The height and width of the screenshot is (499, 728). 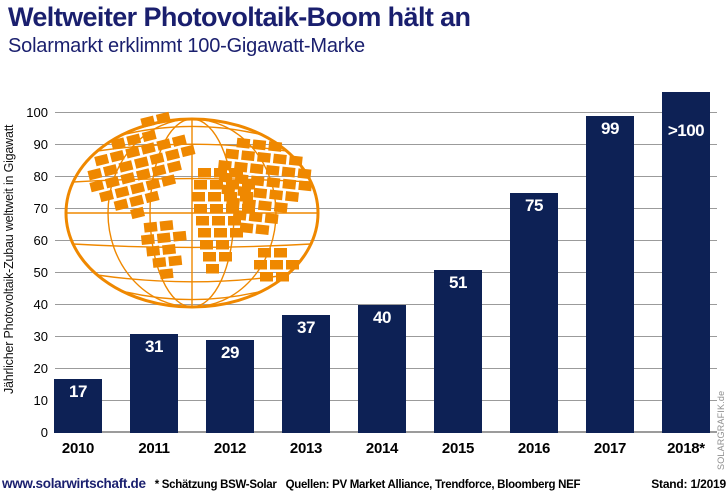 What do you see at coordinates (40, 176) in the screenshot?
I see `y-tick-label: 80` at bounding box center [40, 176].